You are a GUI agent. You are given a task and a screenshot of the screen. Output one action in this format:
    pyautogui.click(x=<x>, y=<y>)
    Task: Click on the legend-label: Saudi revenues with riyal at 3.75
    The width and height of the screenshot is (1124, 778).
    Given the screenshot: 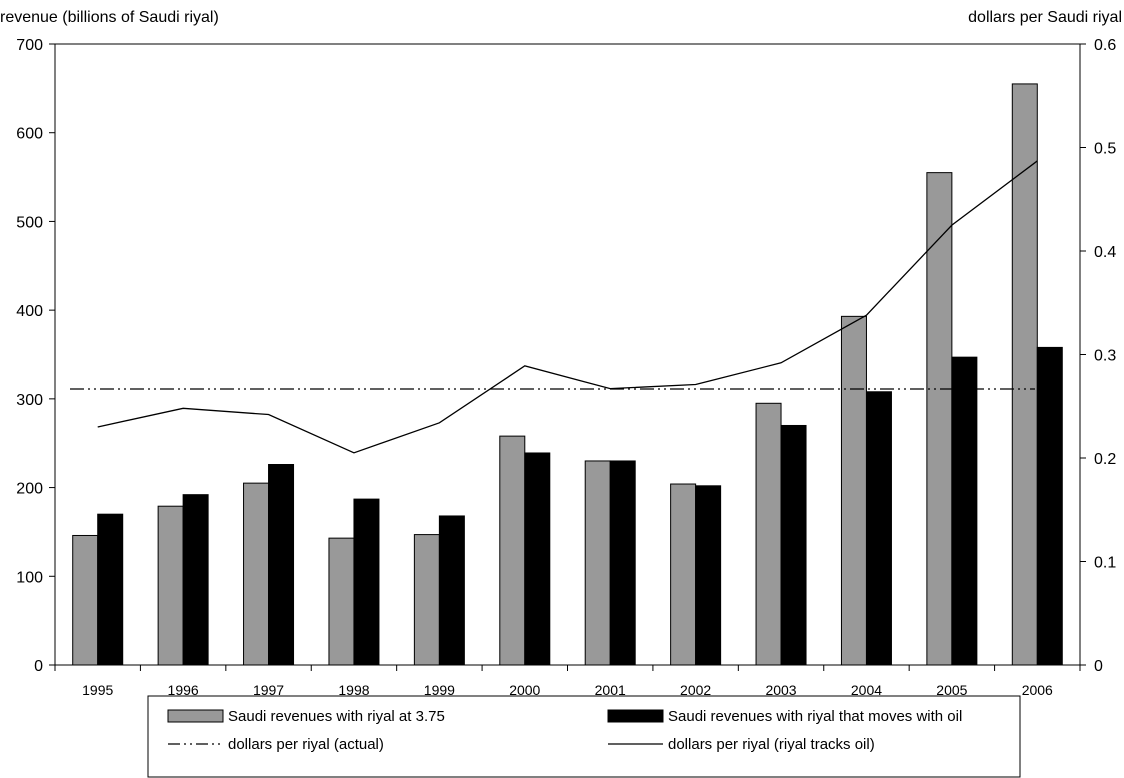 What is the action you would take?
    pyautogui.click(x=336, y=716)
    